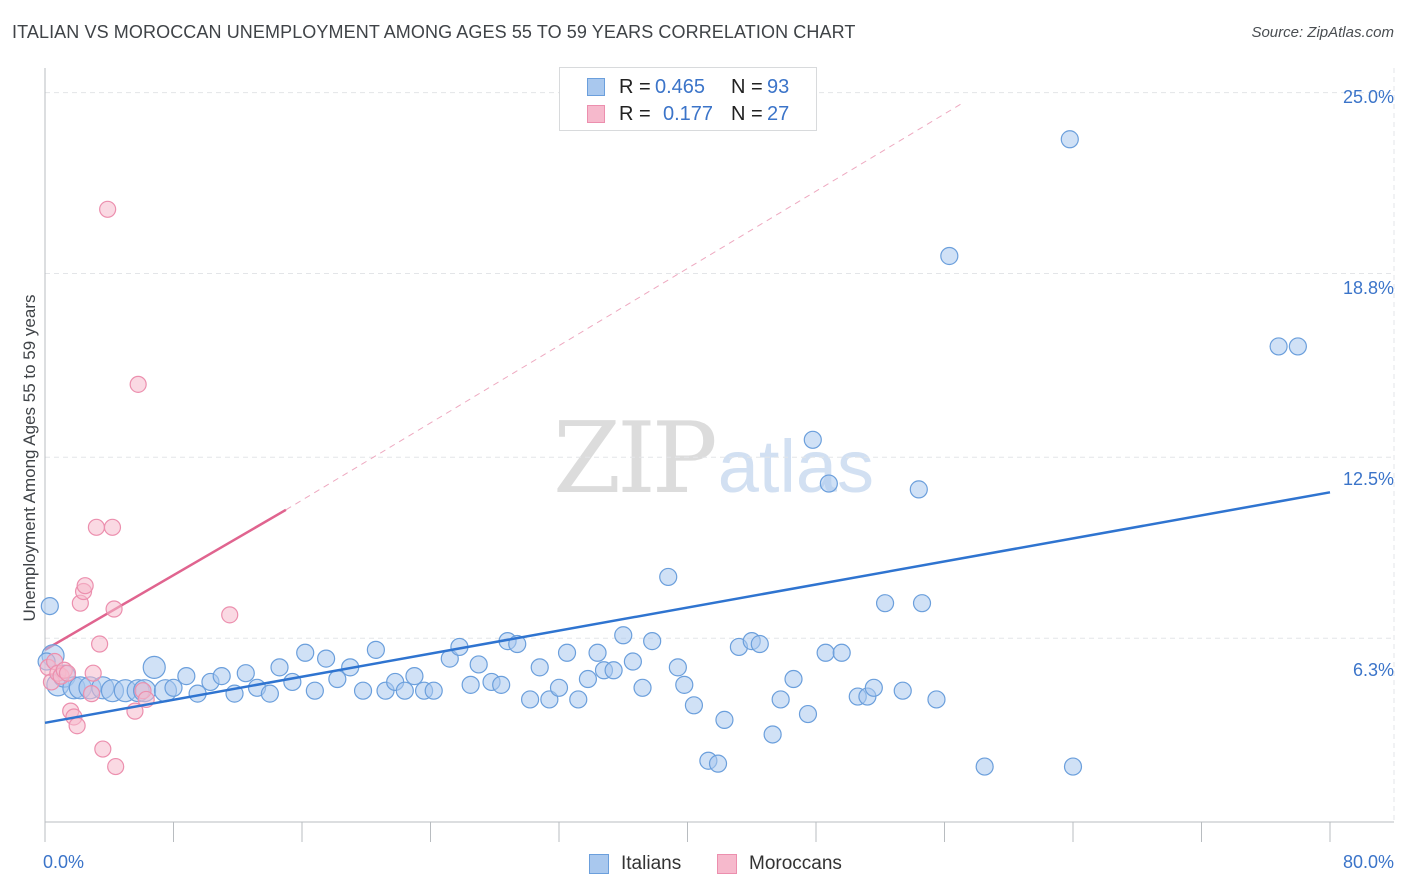 This screenshot has width=1406, height=892. Describe the element at coordinates (1322, 32) in the screenshot. I see `source-credit: Source: ZipAtlas.com` at that location.